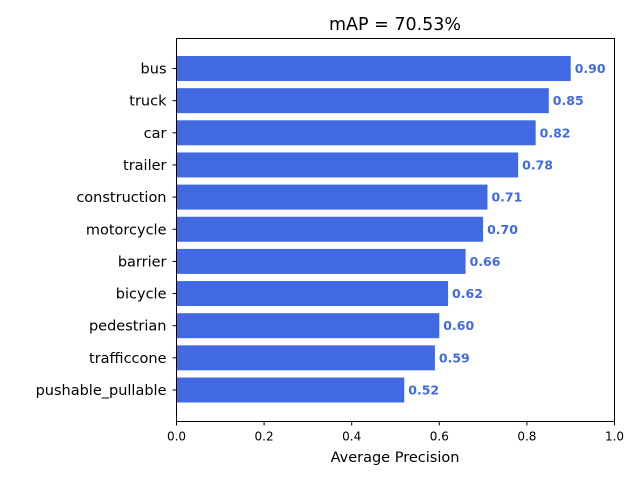 The height and width of the screenshot is (480, 640). I want to click on value-label: 0.52, so click(423, 390).